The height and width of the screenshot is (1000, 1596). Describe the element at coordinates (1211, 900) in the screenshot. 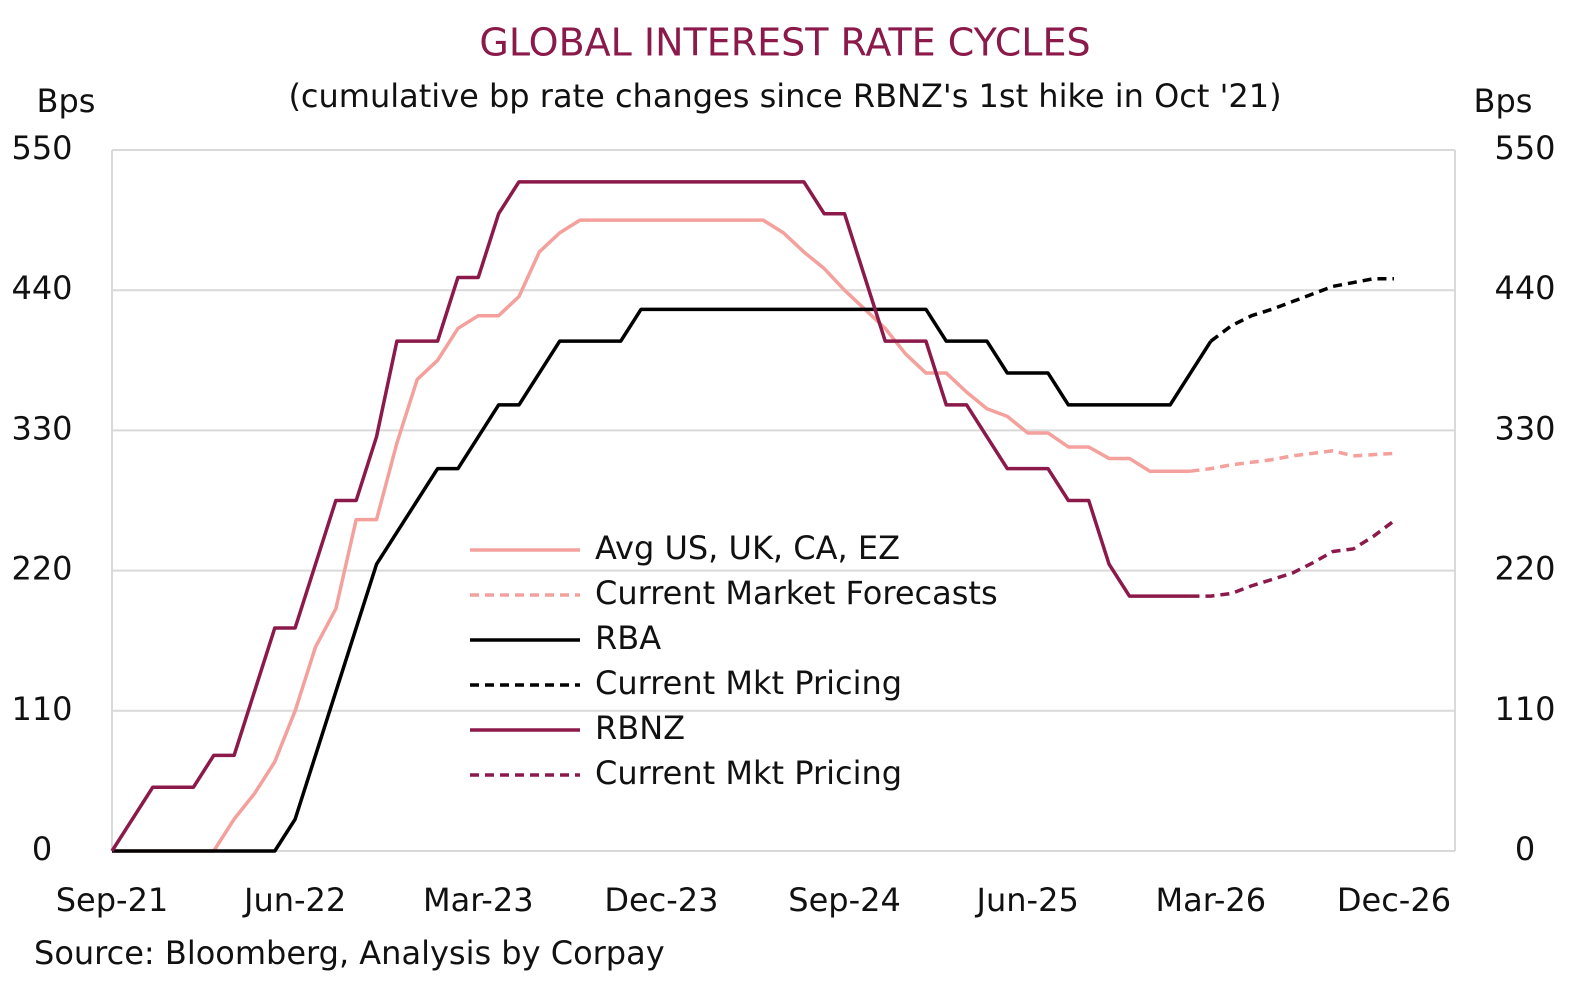

I see `x-tick-label: Mar-26` at that location.